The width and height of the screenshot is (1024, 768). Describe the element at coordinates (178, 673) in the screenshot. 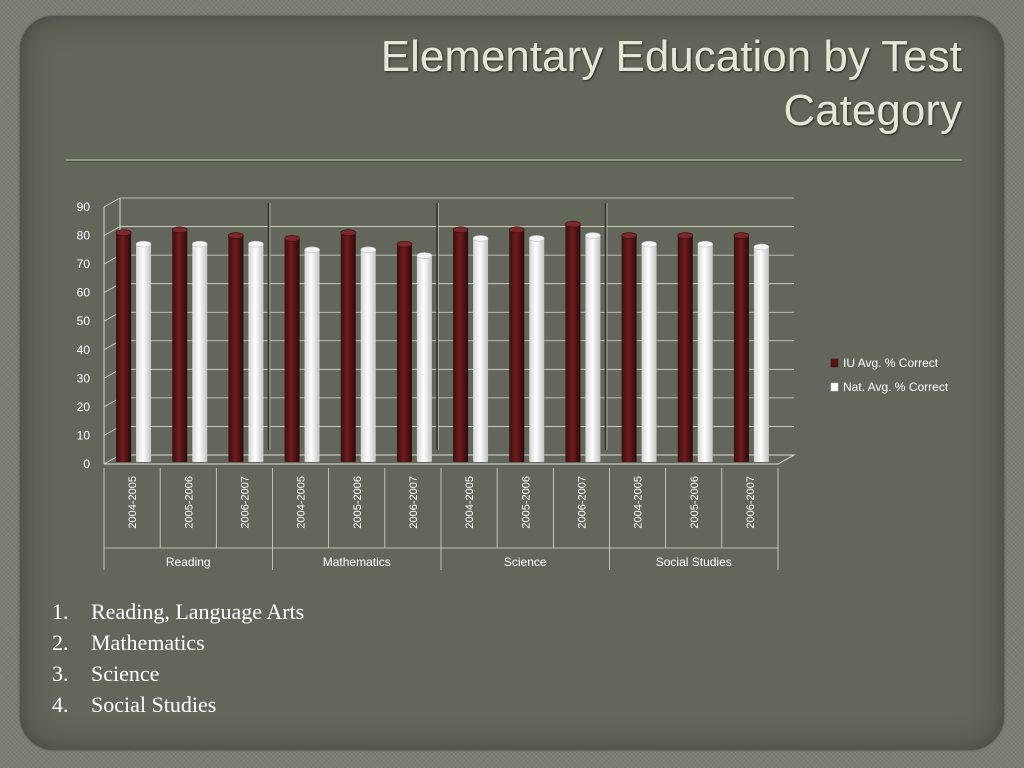

I see `list-item: 3. Science` at that location.